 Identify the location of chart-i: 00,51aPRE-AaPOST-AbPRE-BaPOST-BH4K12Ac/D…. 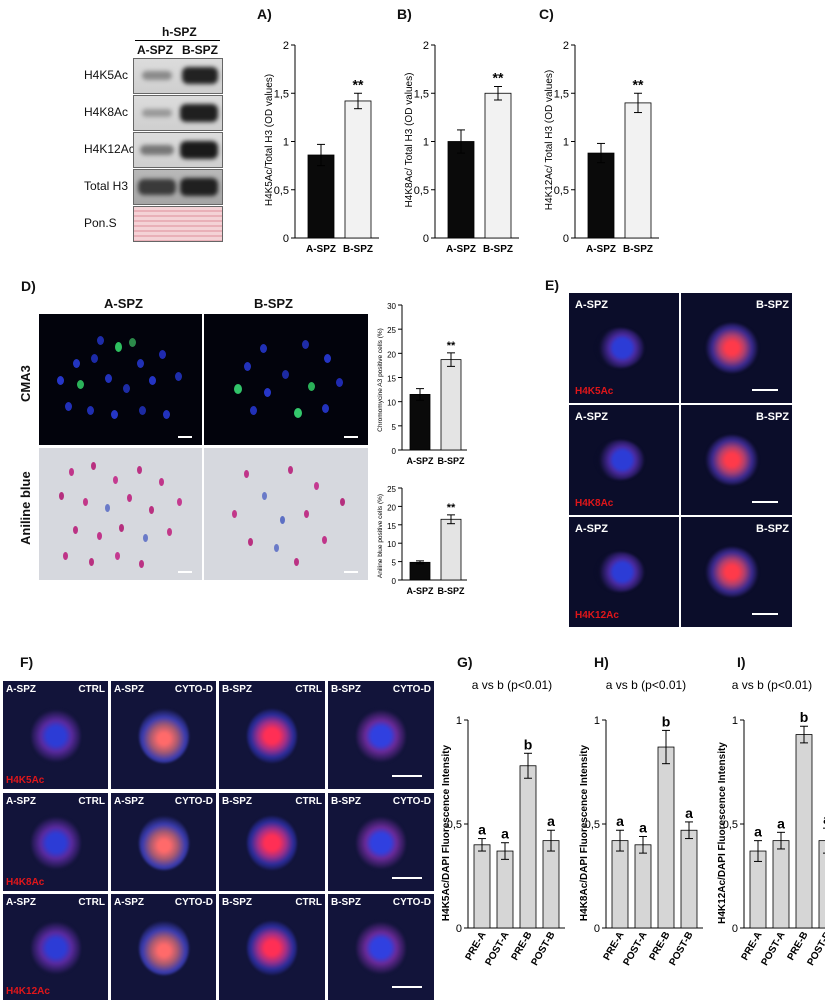
(771, 823).